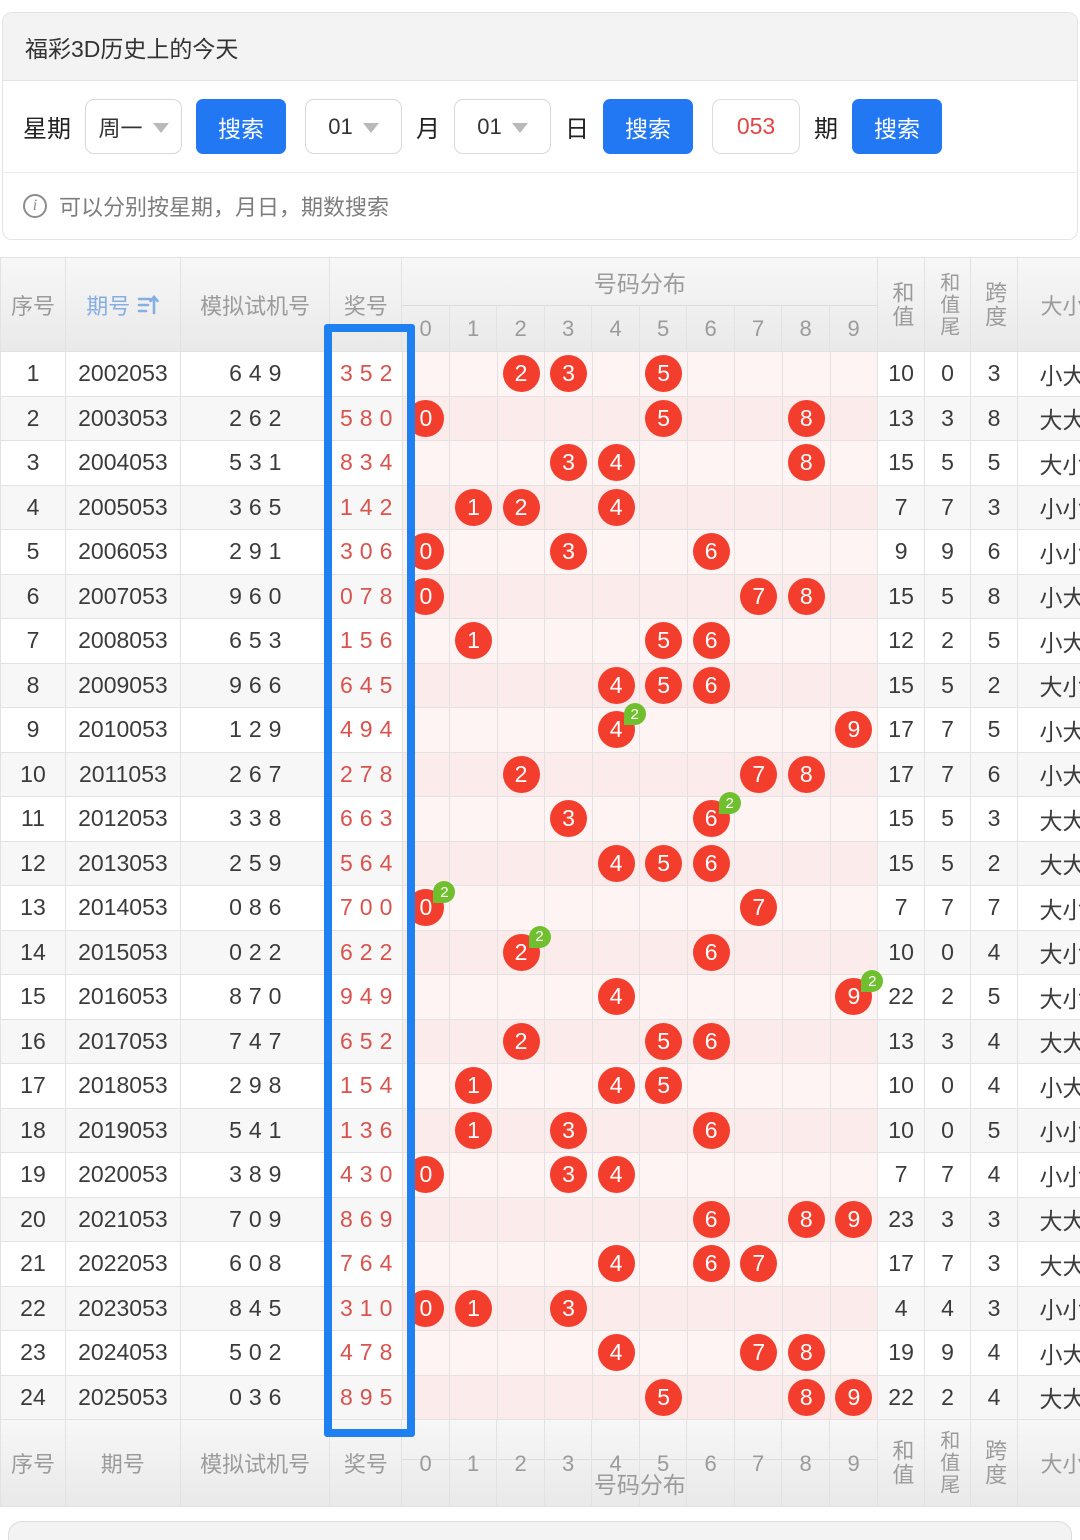  What do you see at coordinates (123, 685) in the screenshot?
I see `issue-cell: 2009053` at bounding box center [123, 685].